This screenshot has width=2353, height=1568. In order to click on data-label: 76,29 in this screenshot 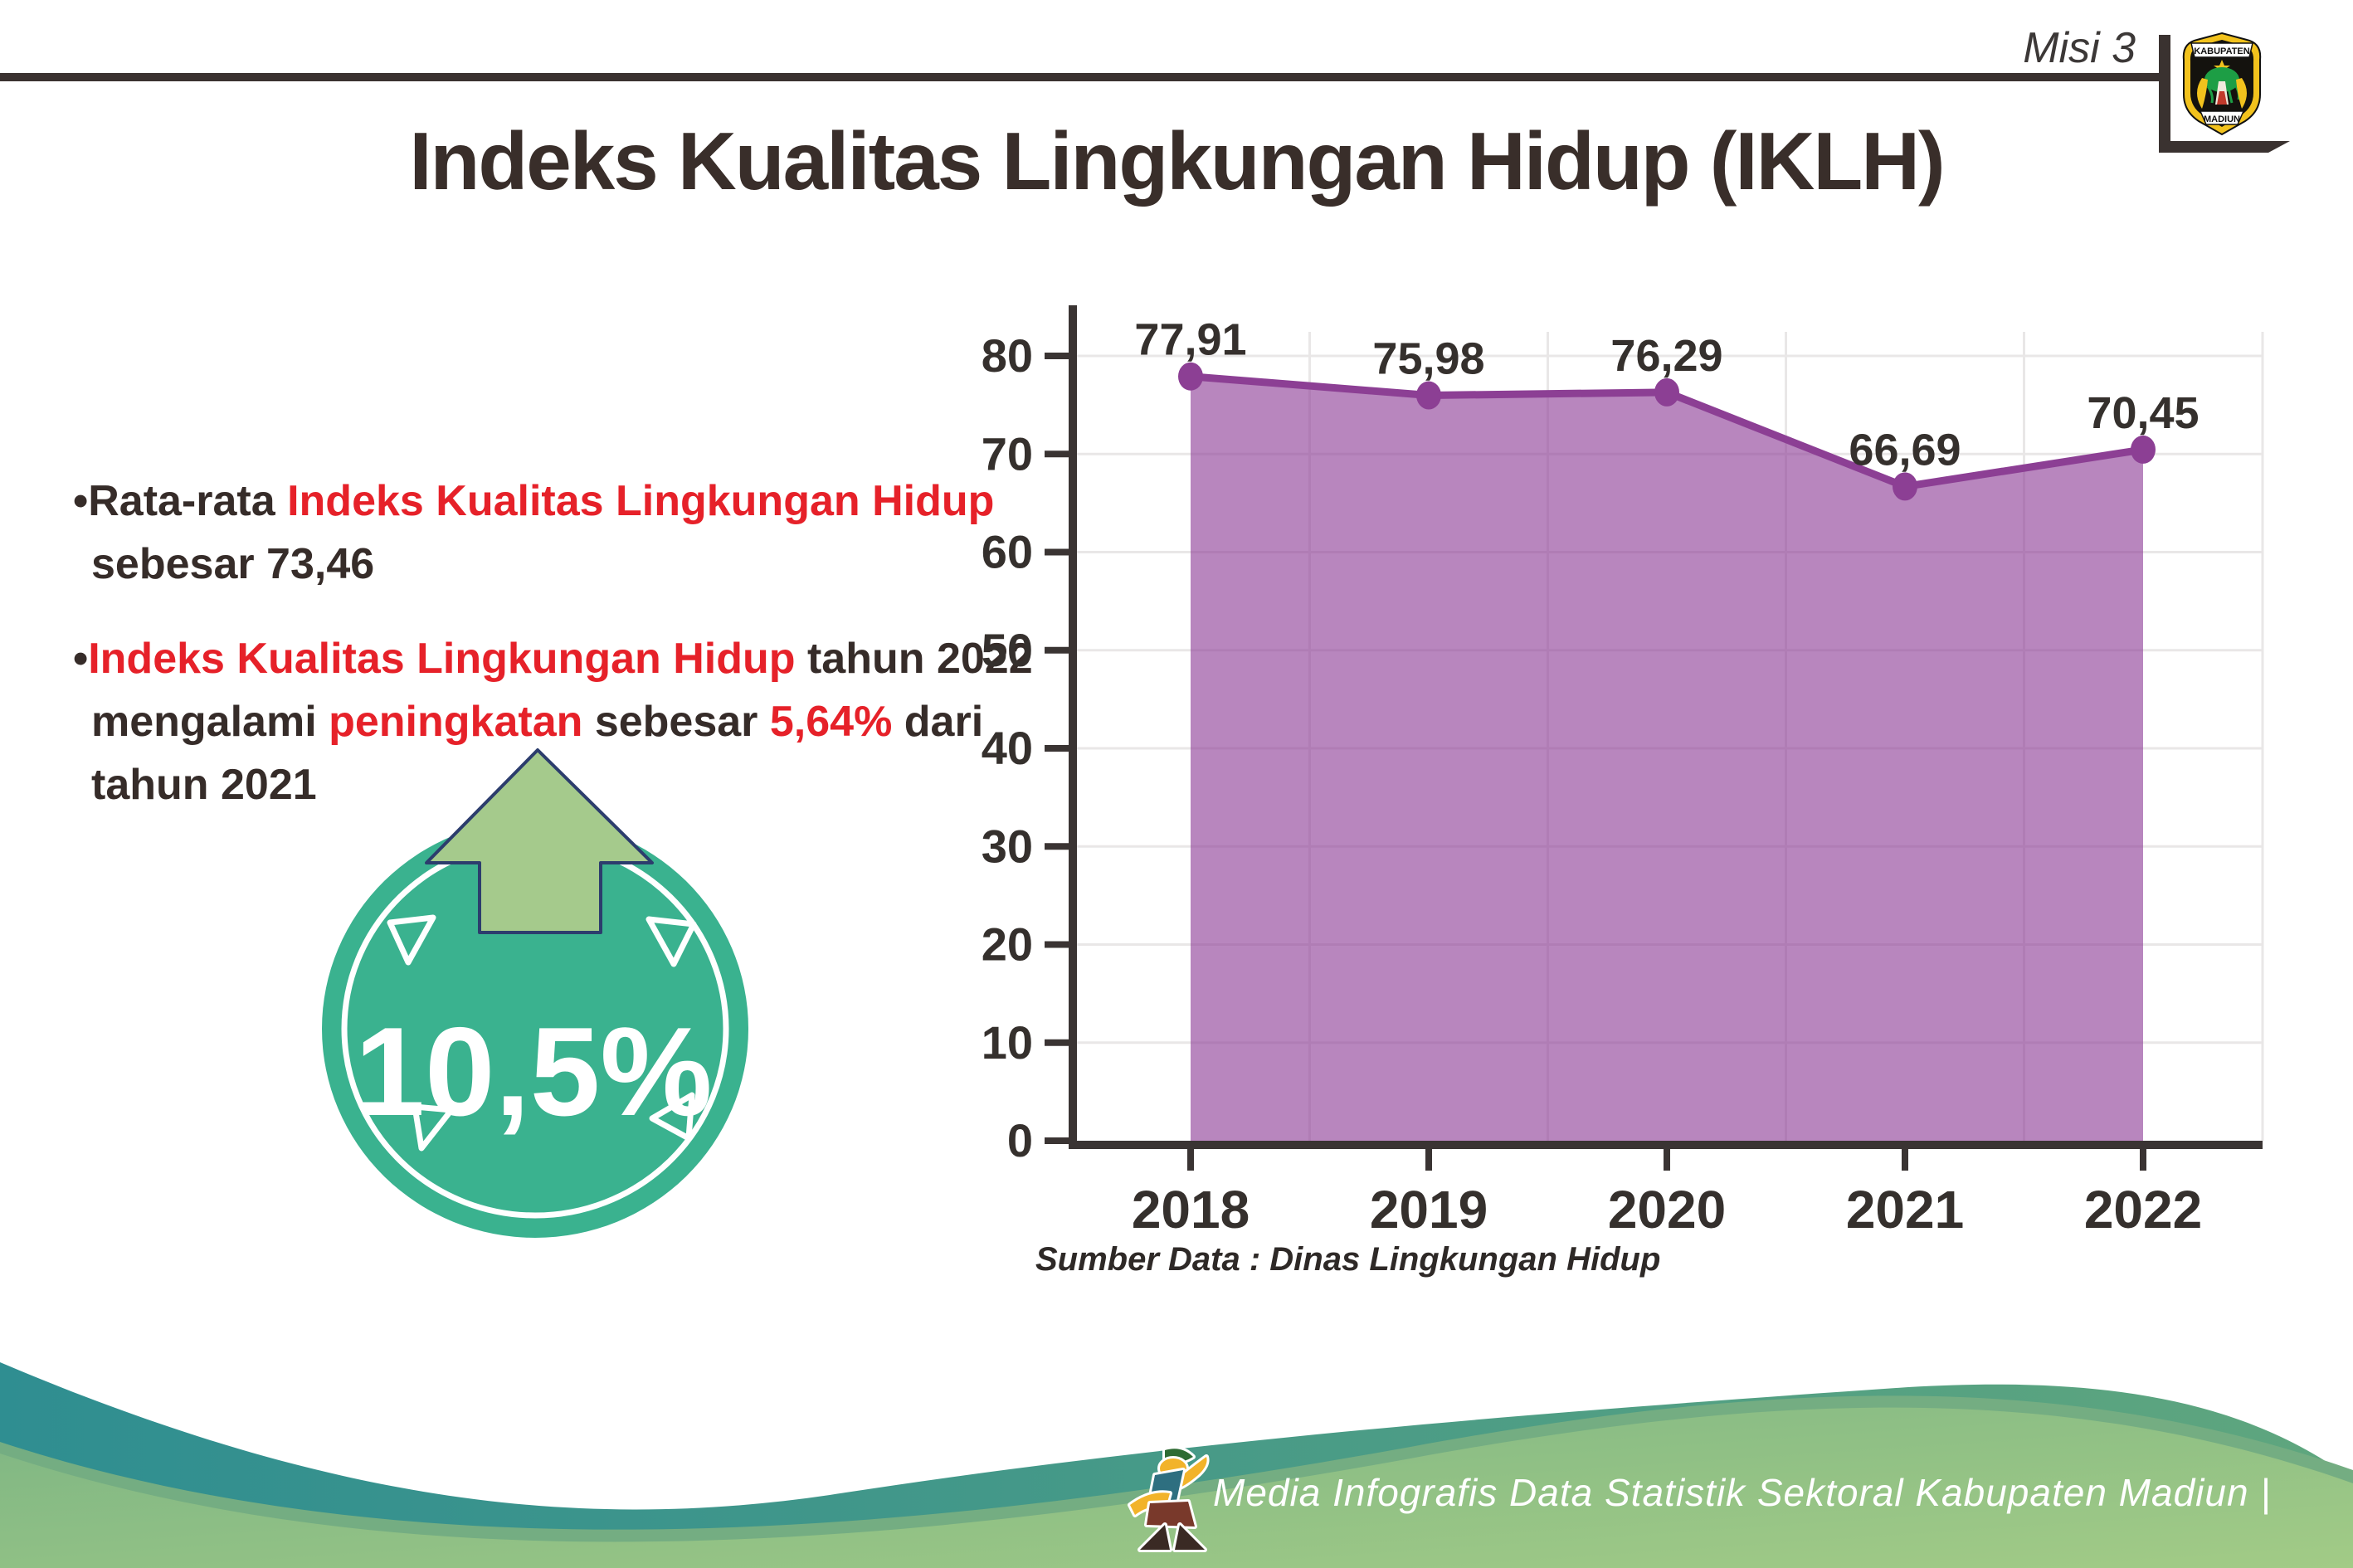, I will do `click(1666, 356)`.